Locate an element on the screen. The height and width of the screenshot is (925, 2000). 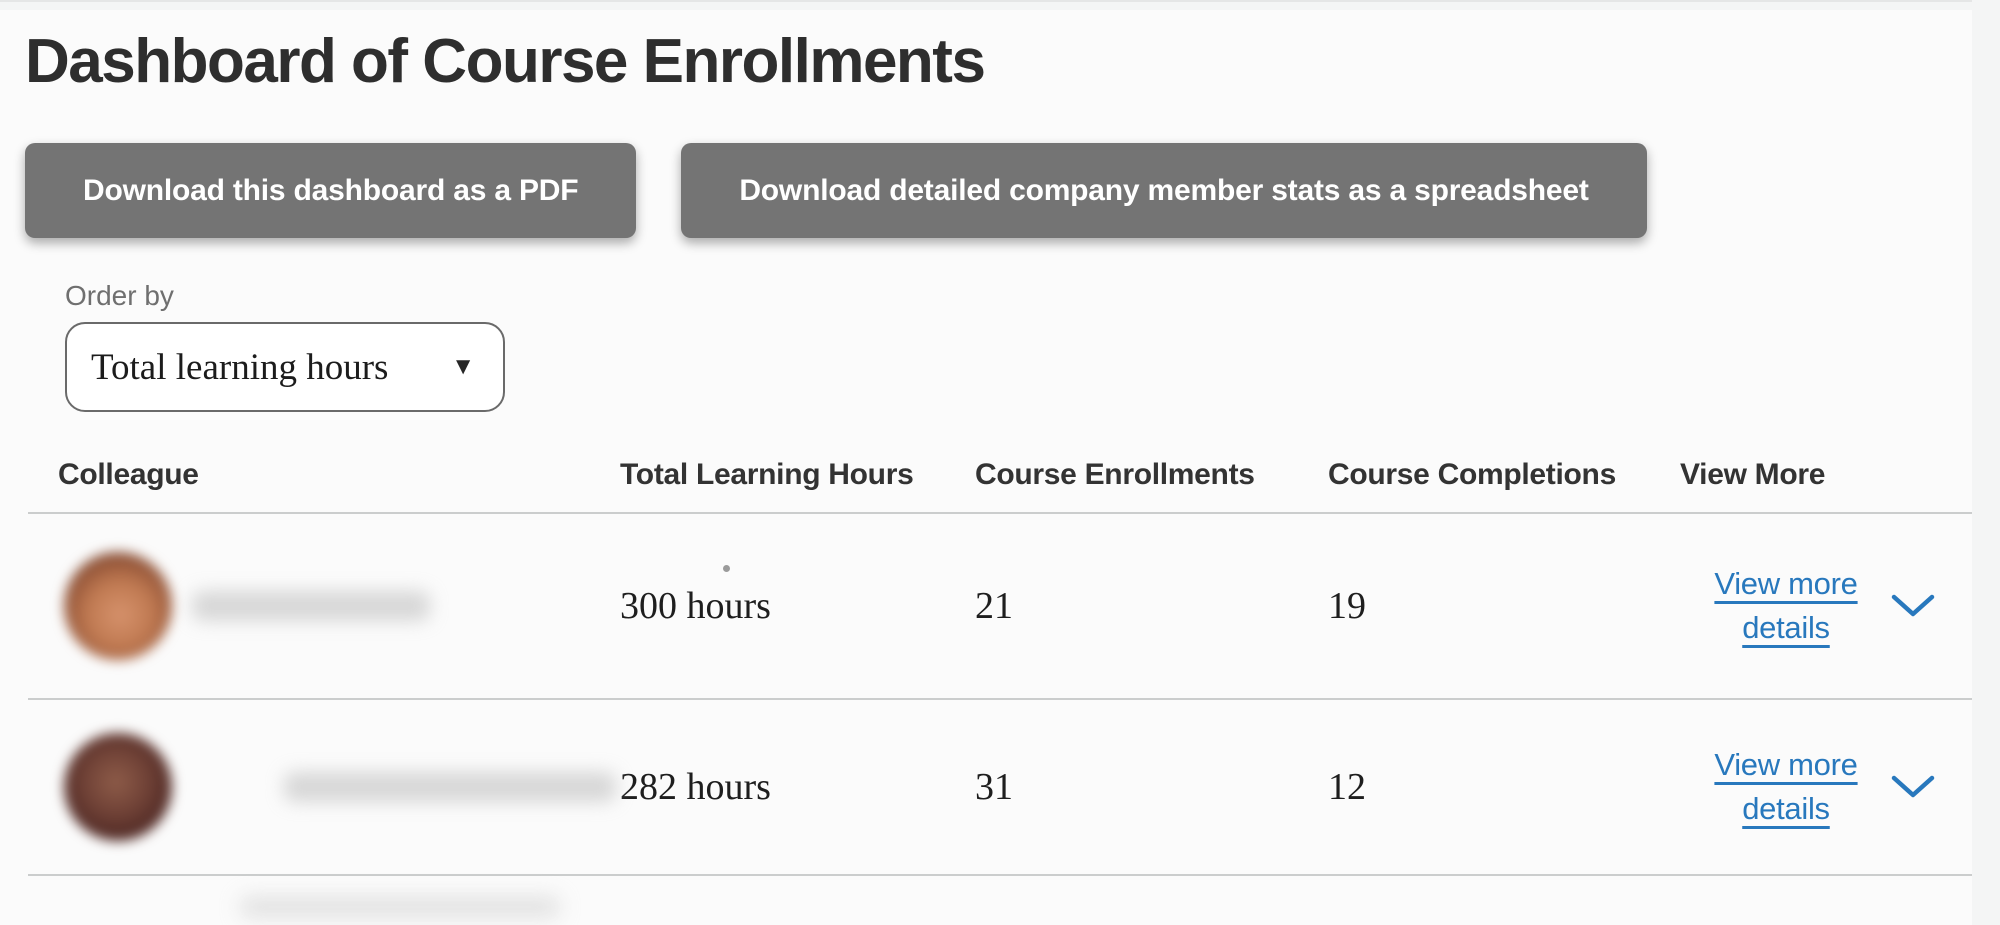
course-completions-value: 12 is located at coordinates (1347, 787).